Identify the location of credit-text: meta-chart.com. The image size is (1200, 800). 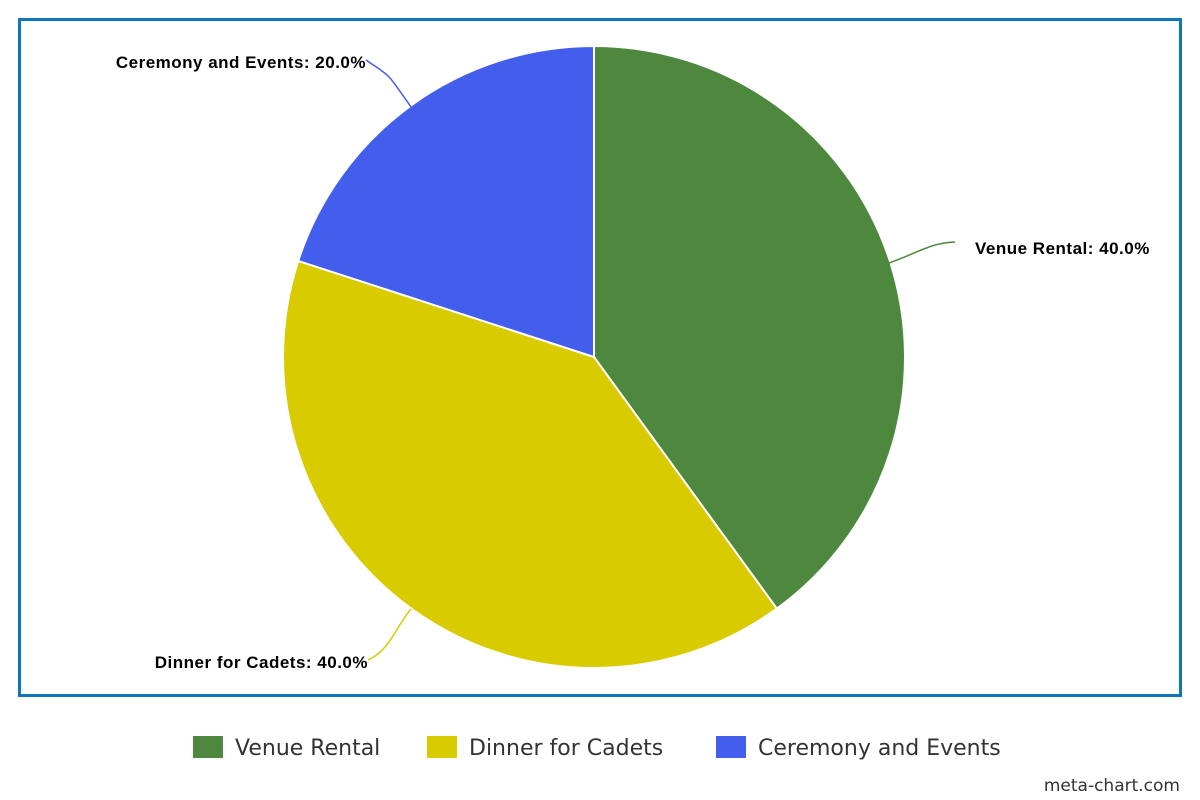
(1112, 786).